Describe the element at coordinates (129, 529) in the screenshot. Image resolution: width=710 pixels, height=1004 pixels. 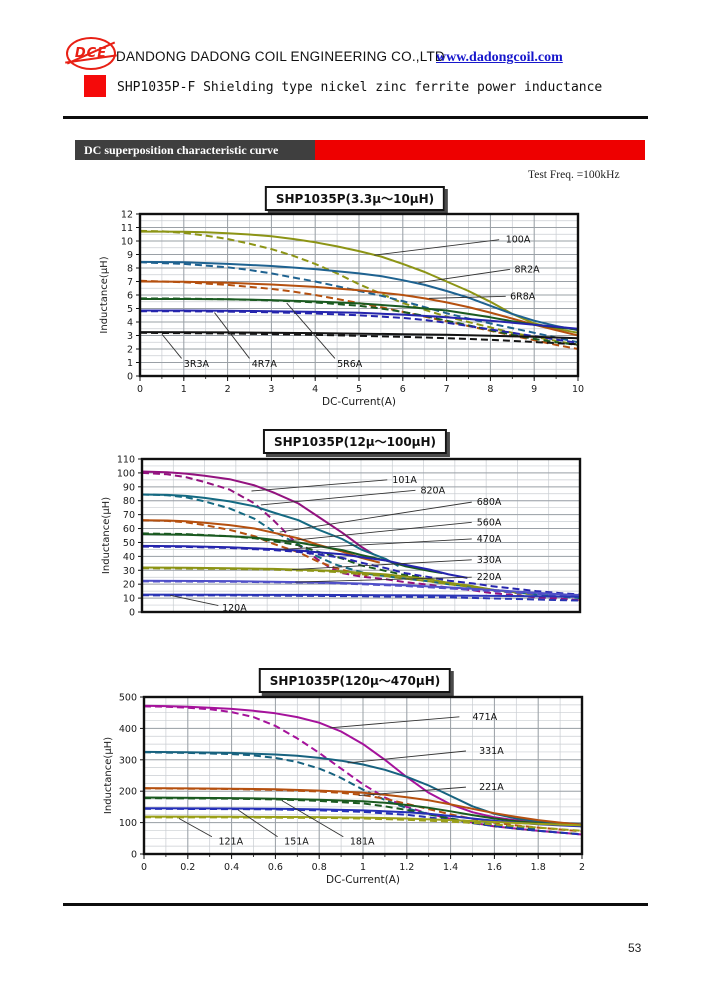
I see `svg-text: 60` at that location.